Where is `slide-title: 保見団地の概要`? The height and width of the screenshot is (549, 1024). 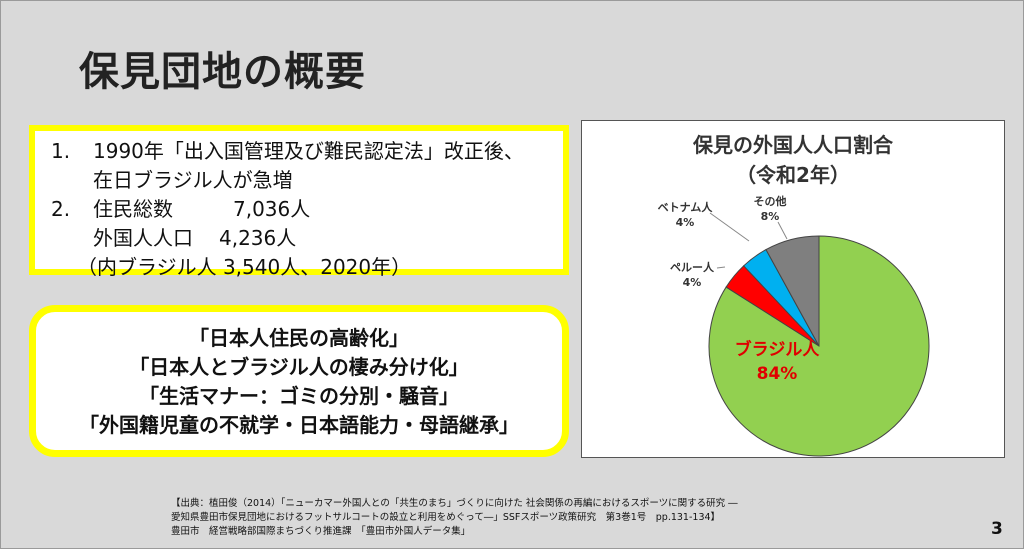
slide-title: 保見団地の概要 is located at coordinates (222, 72).